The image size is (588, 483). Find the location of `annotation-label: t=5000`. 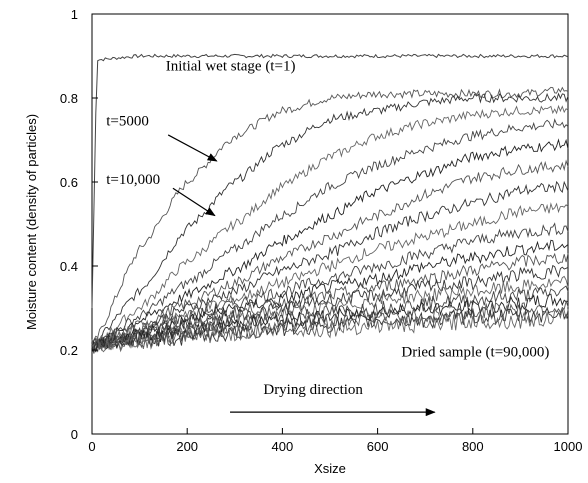

annotation-label: t=5000 is located at coordinates (127, 121).